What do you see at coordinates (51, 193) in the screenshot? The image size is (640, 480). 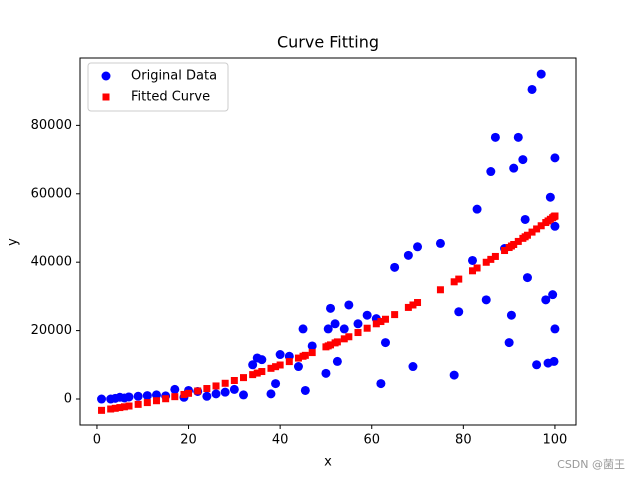 I see `y-tick-label: 60000` at bounding box center [51, 193].